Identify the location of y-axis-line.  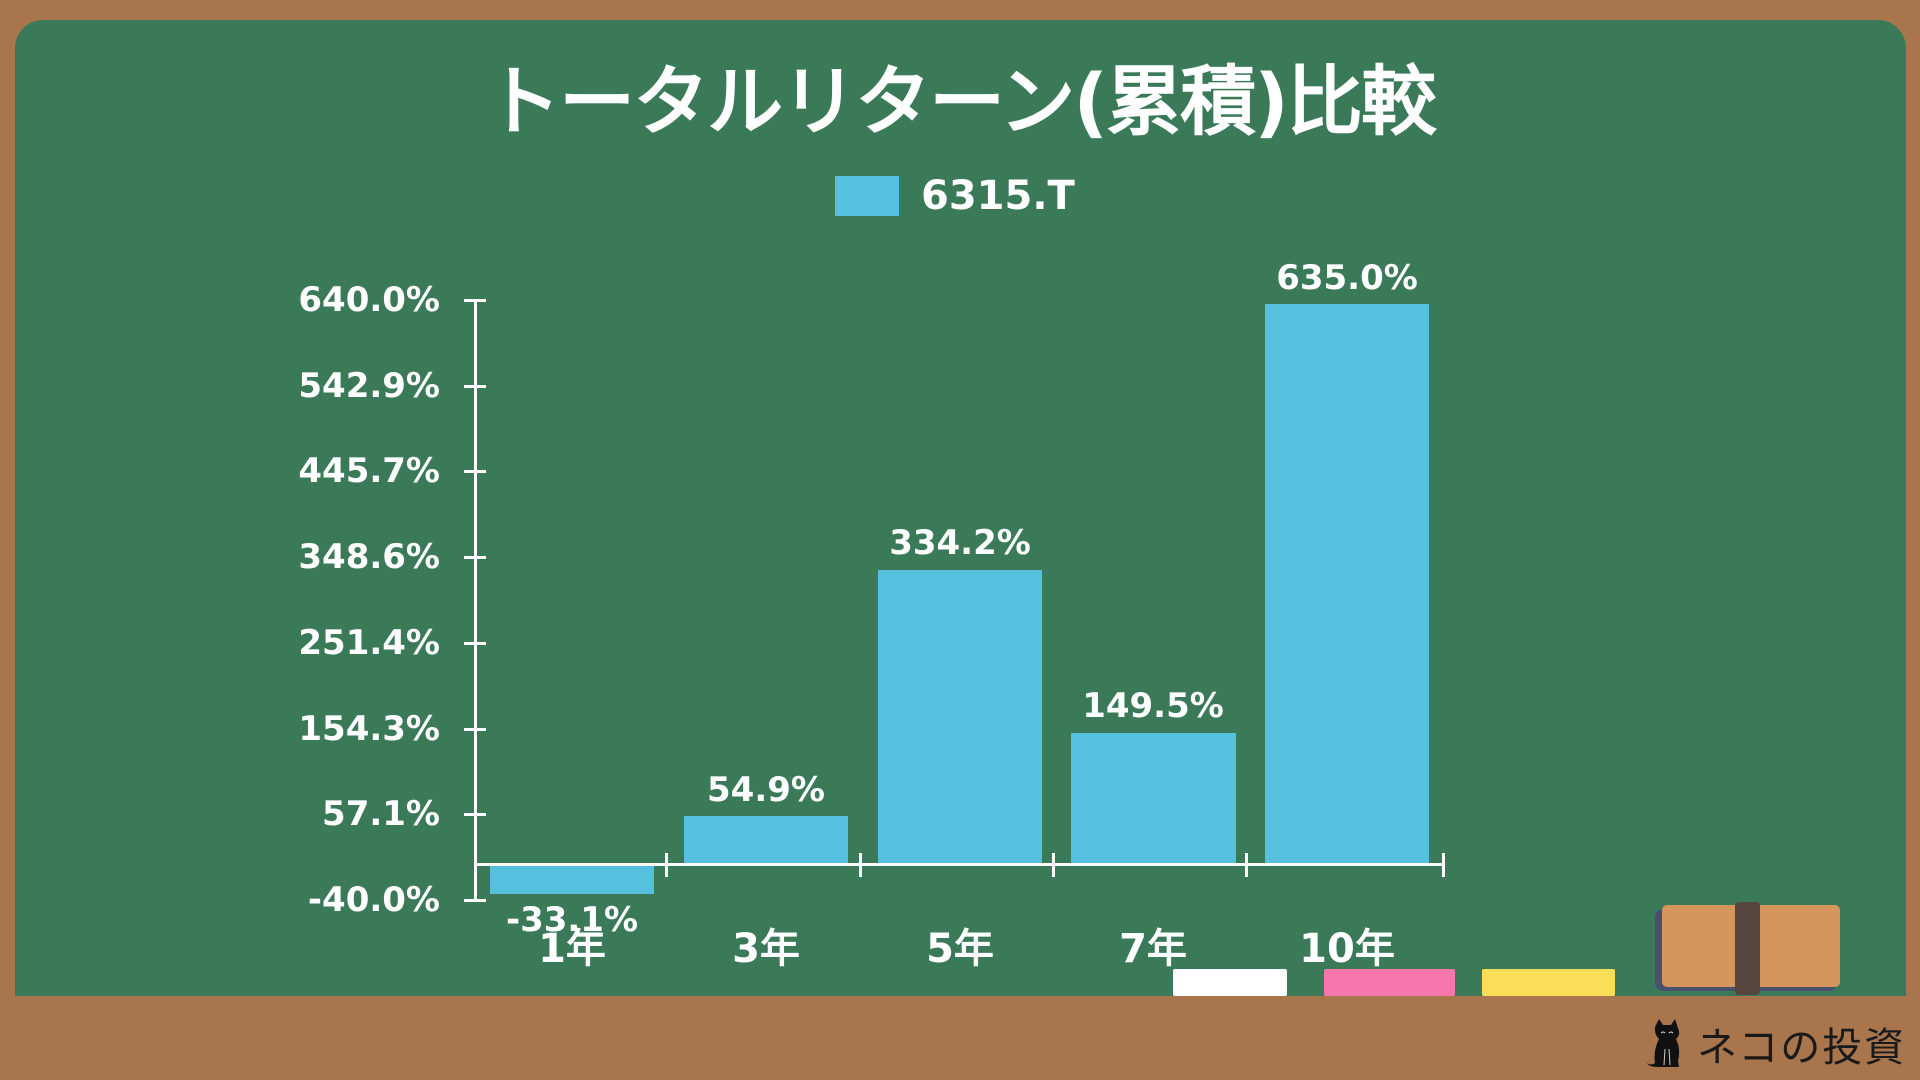
(475, 600).